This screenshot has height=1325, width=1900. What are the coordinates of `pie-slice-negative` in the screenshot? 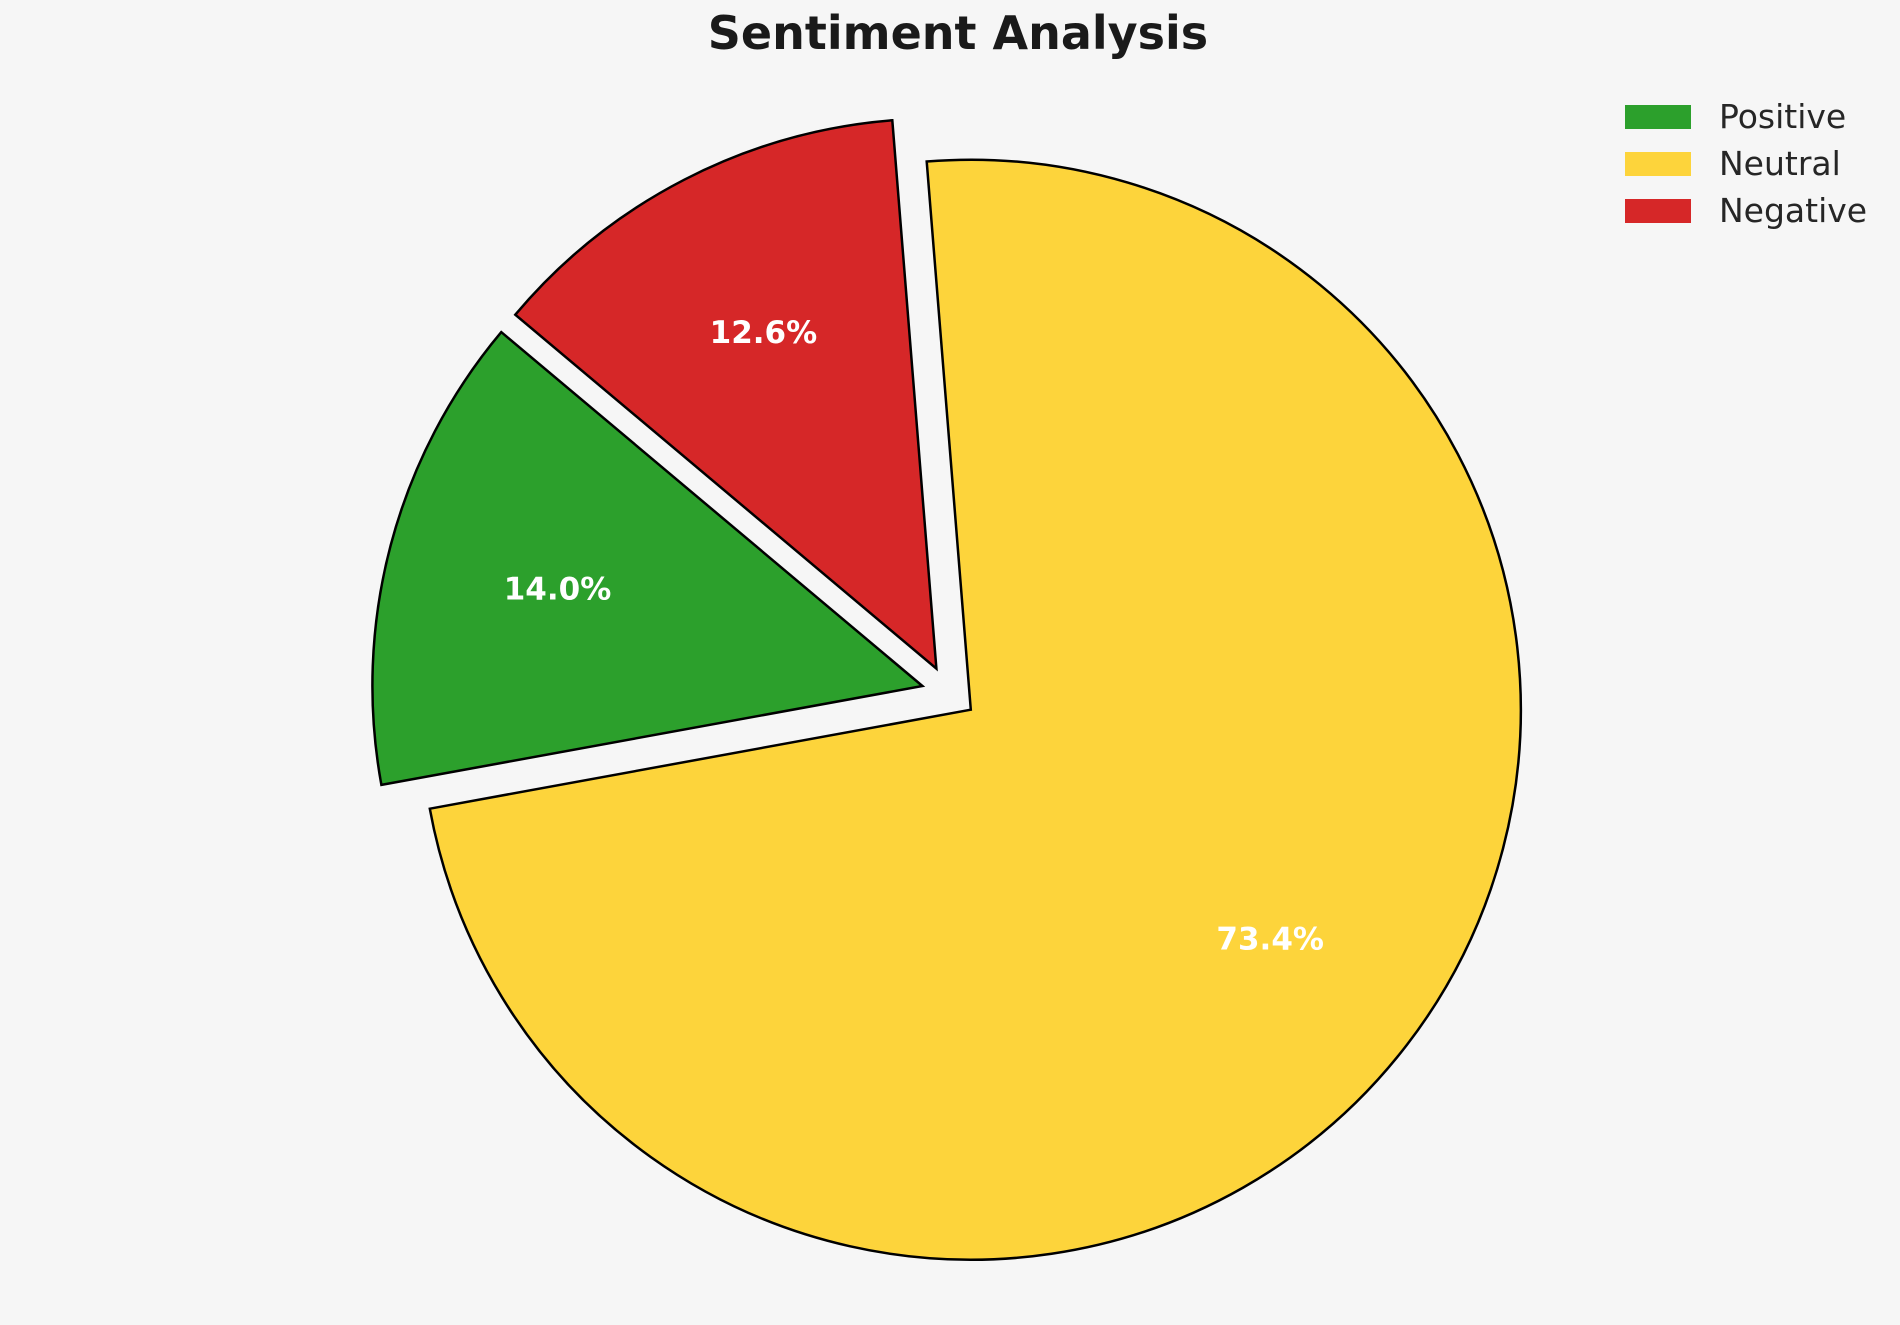 It's located at (725, 395).